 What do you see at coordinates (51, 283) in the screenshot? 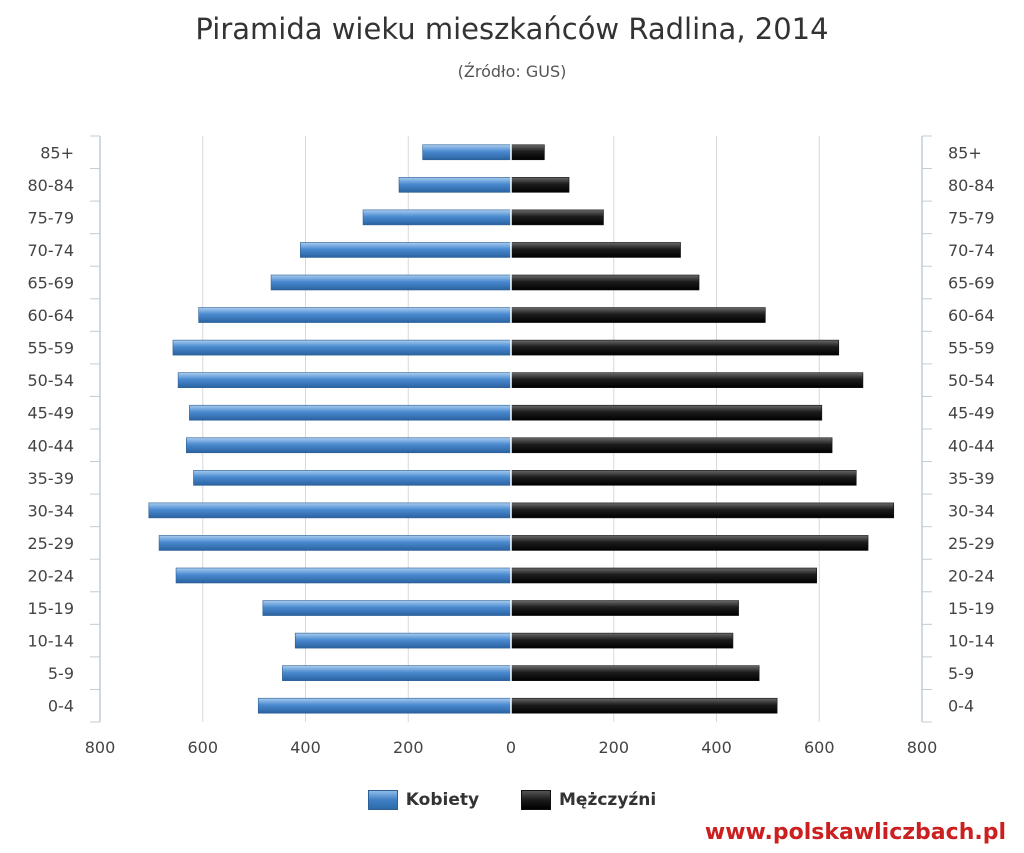
I see `category-label-left: 65-69` at bounding box center [51, 283].